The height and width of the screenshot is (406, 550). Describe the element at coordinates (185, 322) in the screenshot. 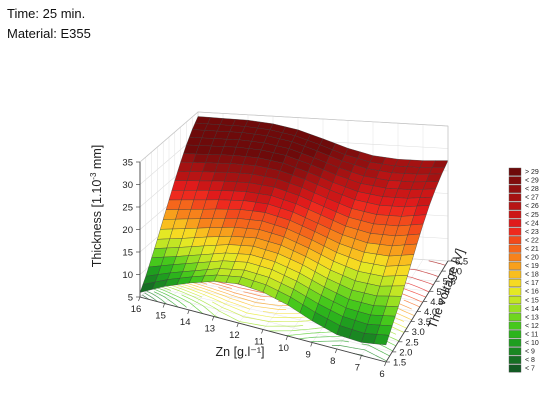

I see `x-tick-label: 14` at that location.